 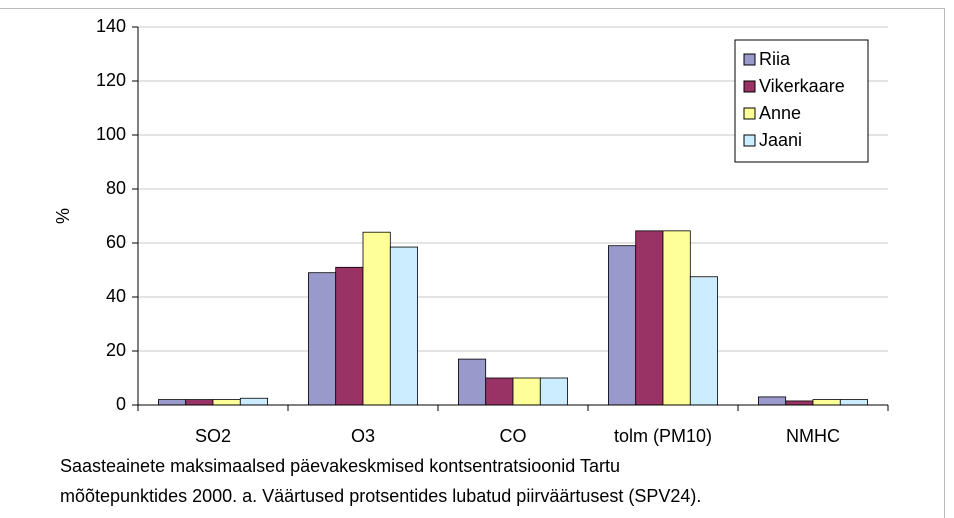 What do you see at coordinates (363, 436) in the screenshot?
I see `x-tick-label: O3` at bounding box center [363, 436].